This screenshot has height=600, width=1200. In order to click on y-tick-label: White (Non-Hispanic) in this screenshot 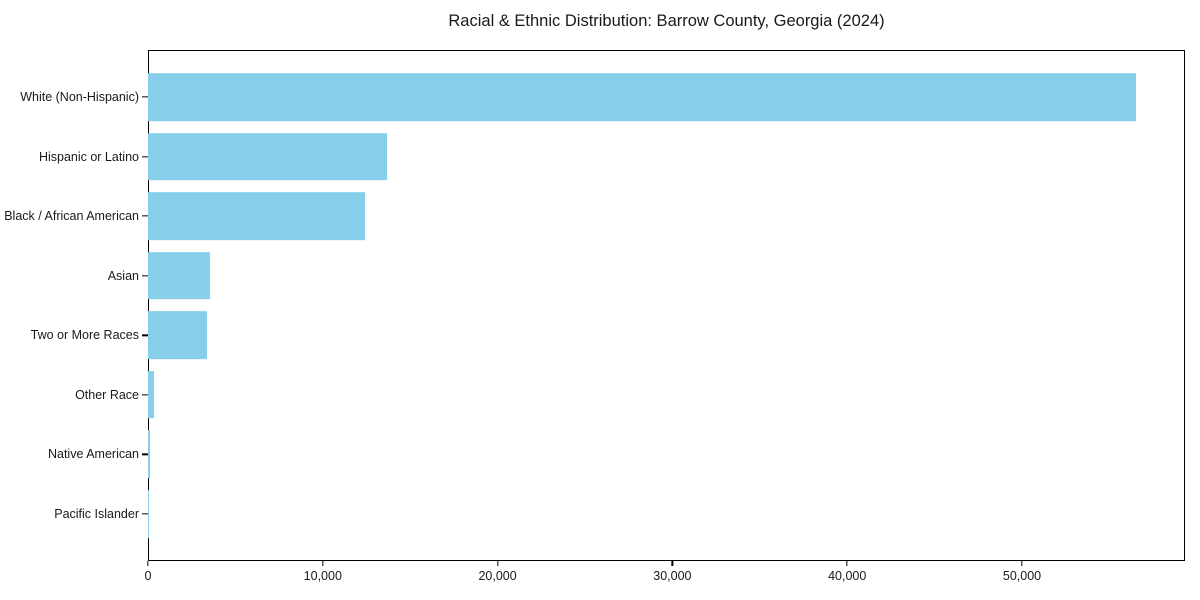, I will do `click(79, 97)`.